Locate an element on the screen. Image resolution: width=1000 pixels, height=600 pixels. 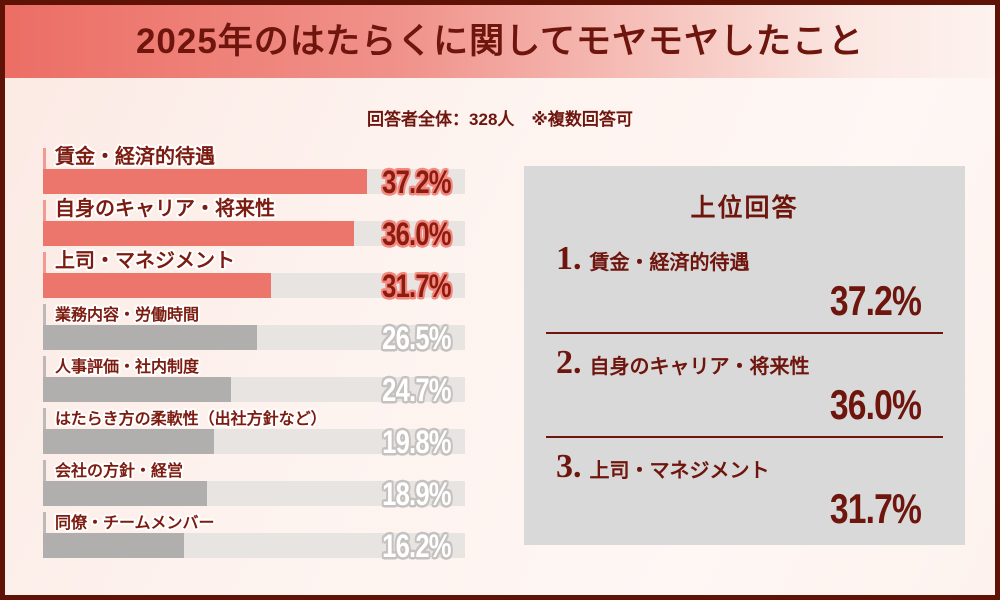
value-label-text: 31.7% is located at coordinates (416, 285).